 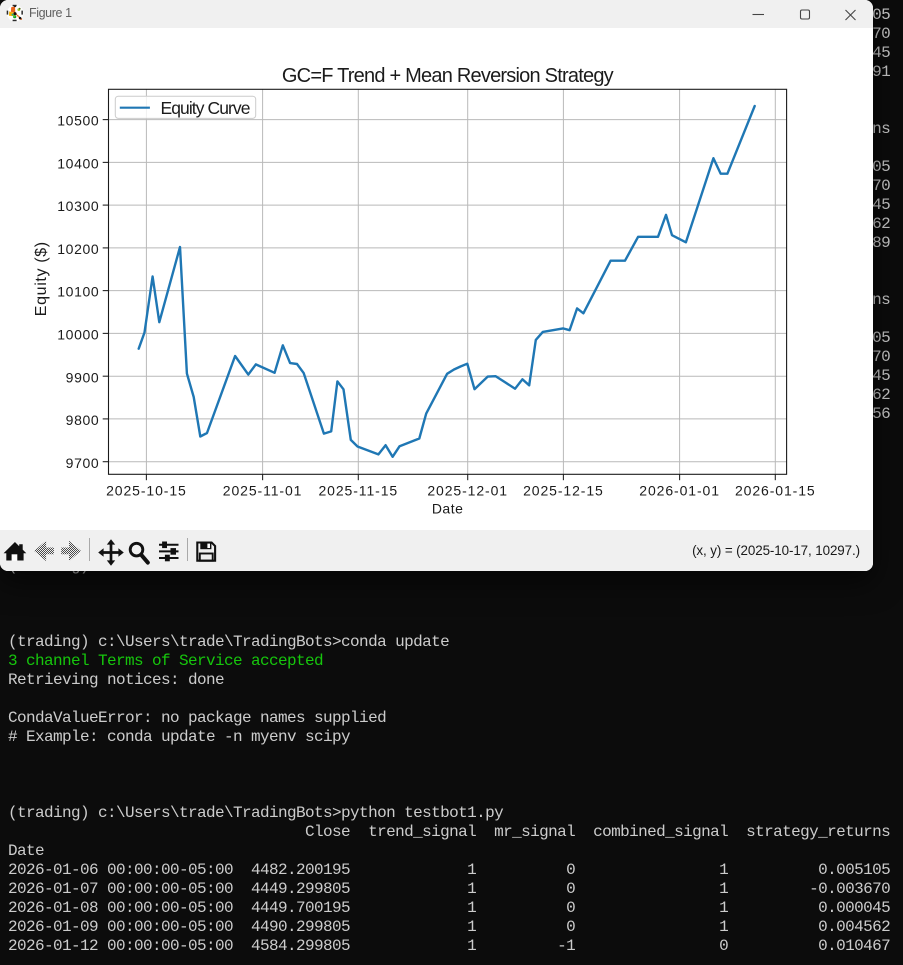 What do you see at coordinates (467, 490) in the screenshot?
I see `svg-text: 2025-12-01` at bounding box center [467, 490].